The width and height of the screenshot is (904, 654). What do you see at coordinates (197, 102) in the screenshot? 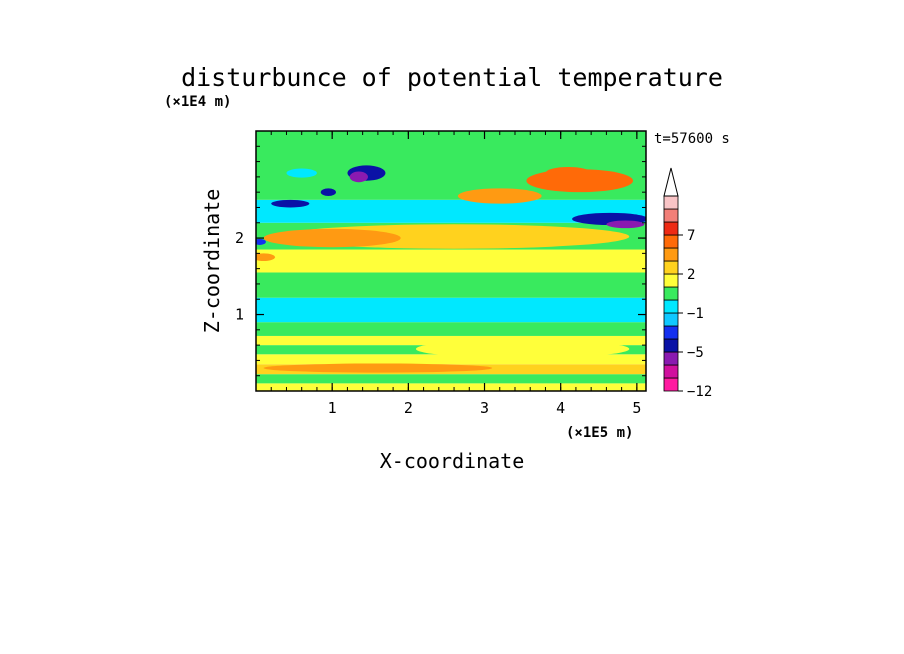
I see `y-unit-label: (×1E4 m)` at bounding box center [197, 102].